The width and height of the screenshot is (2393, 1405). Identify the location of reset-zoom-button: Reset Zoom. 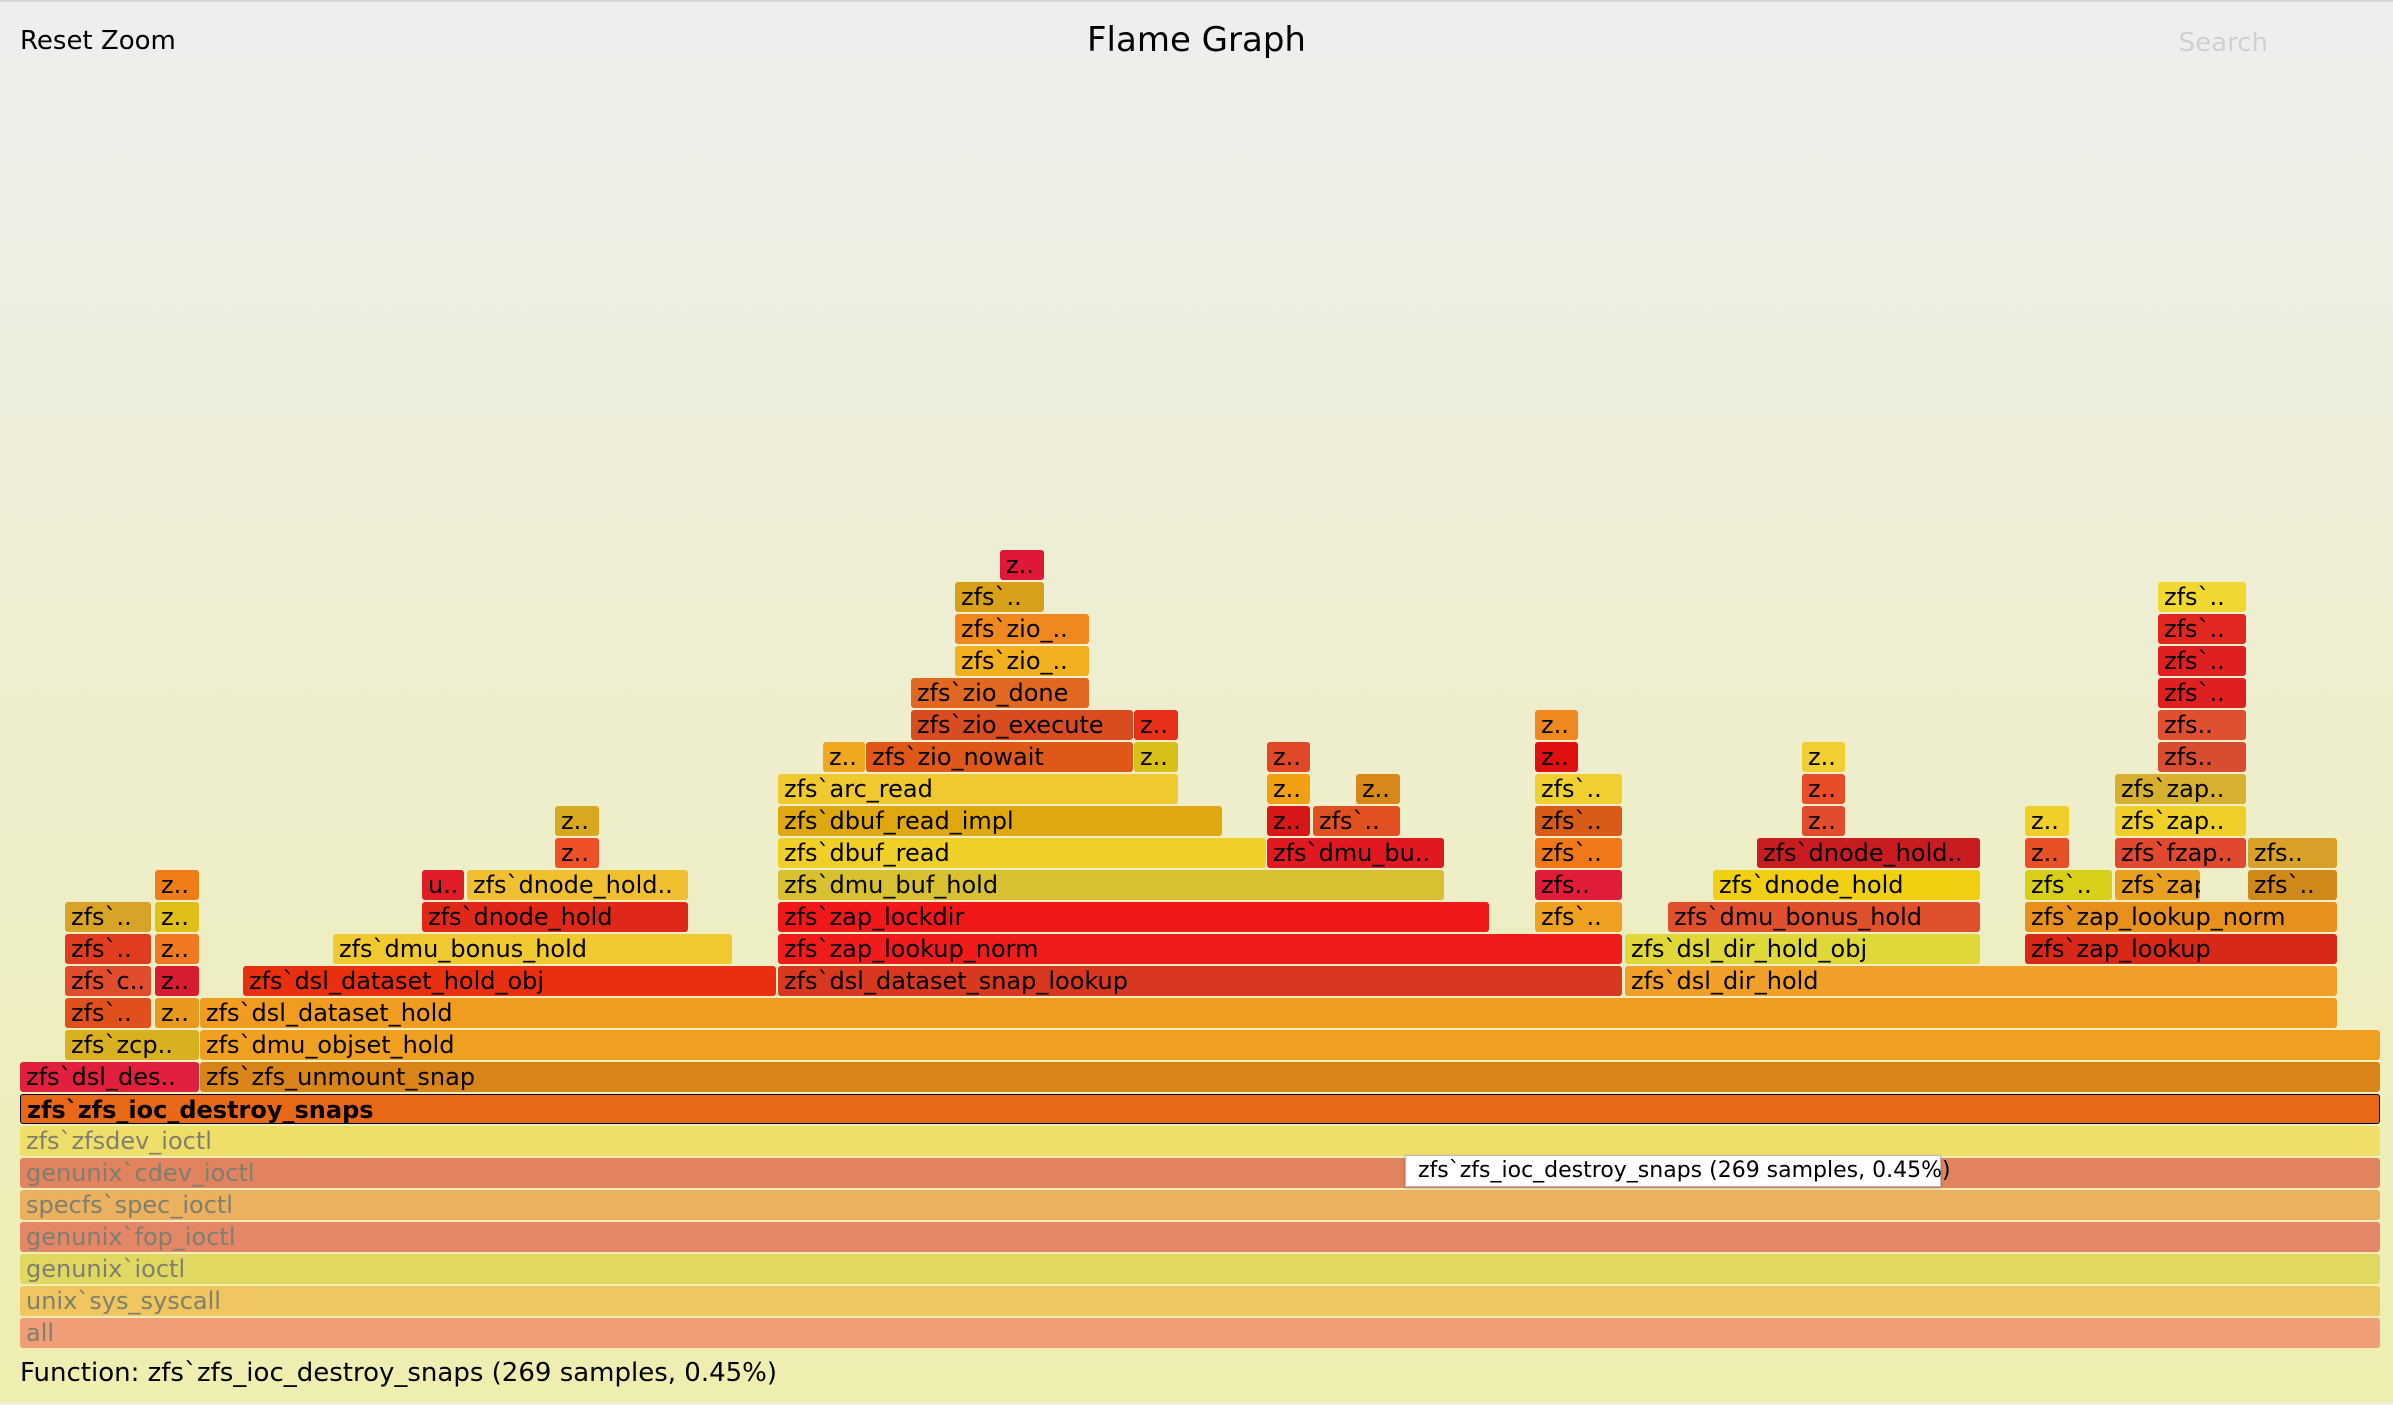
(98, 41).